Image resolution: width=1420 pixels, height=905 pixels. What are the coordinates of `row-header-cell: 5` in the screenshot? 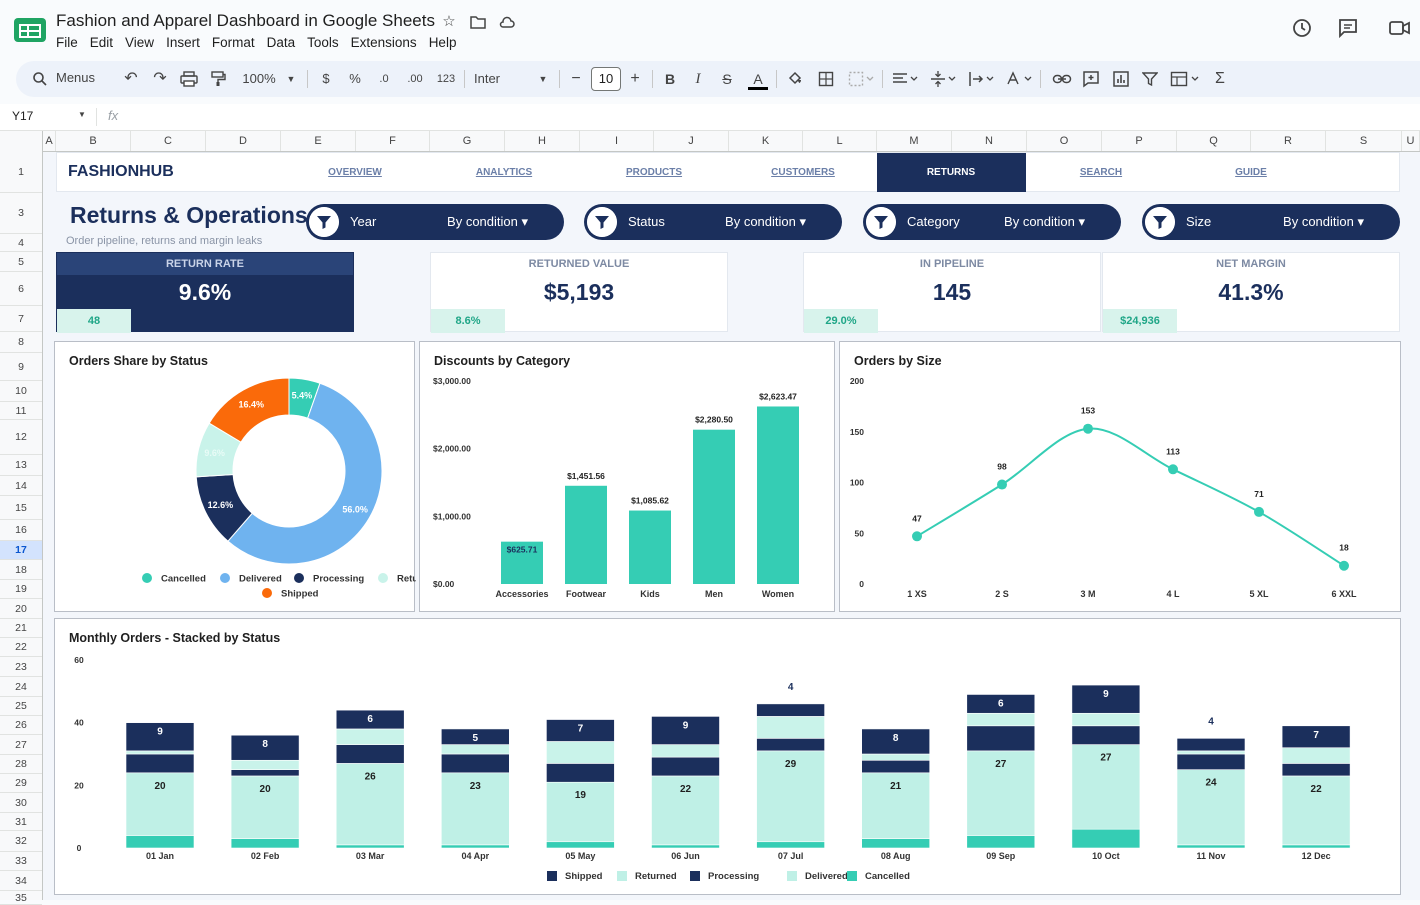 It's located at (21, 262).